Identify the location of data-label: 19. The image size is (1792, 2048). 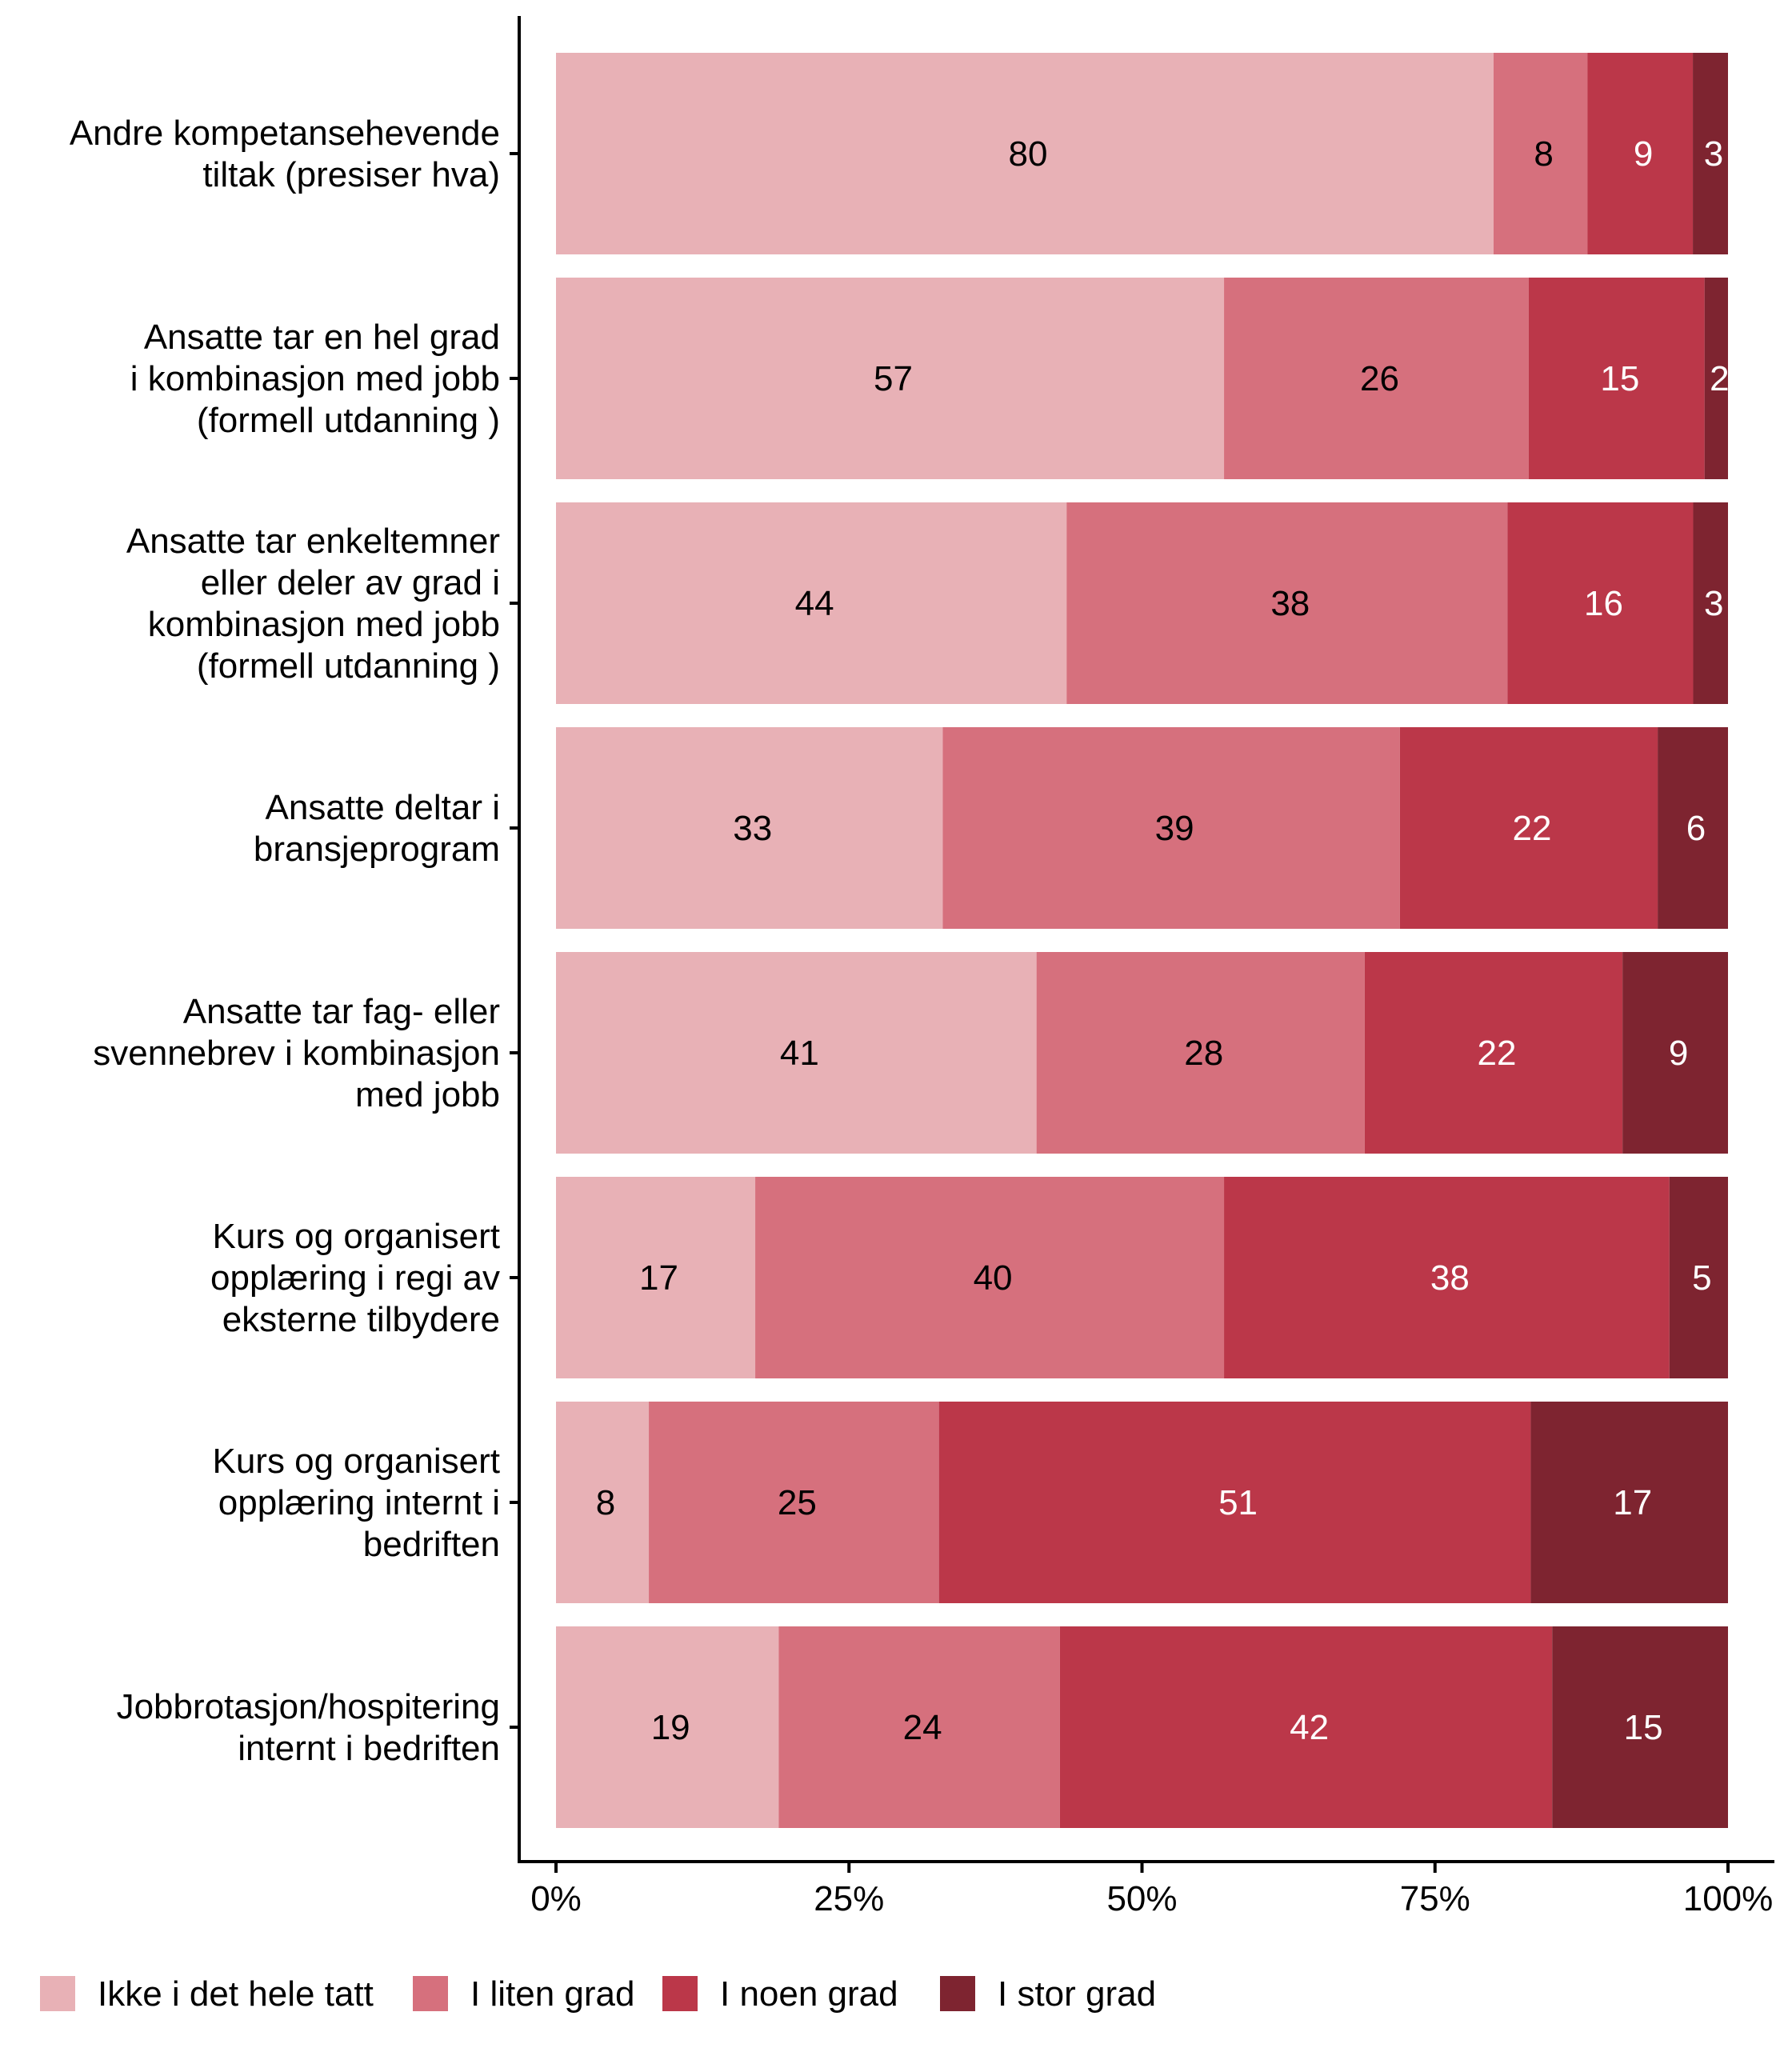
(670, 1727).